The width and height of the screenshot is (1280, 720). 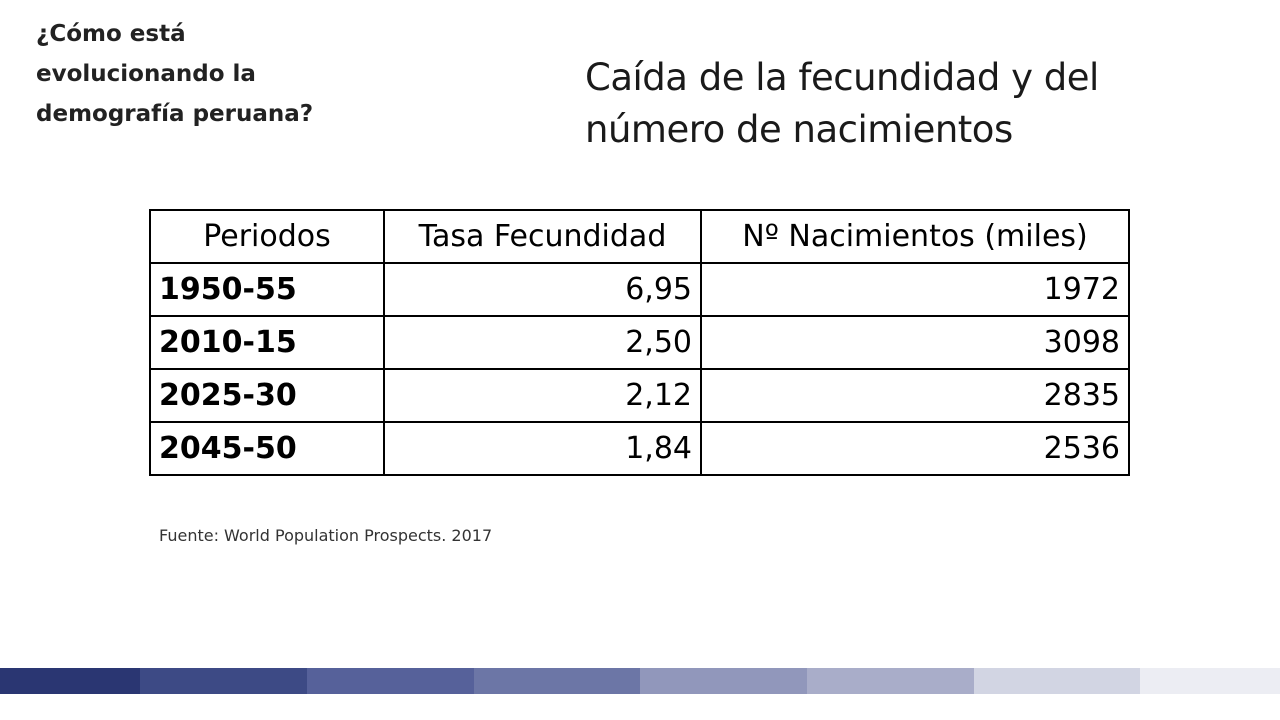 I want to click on fertility-rate-cell: 2,12, so click(x=542, y=395).